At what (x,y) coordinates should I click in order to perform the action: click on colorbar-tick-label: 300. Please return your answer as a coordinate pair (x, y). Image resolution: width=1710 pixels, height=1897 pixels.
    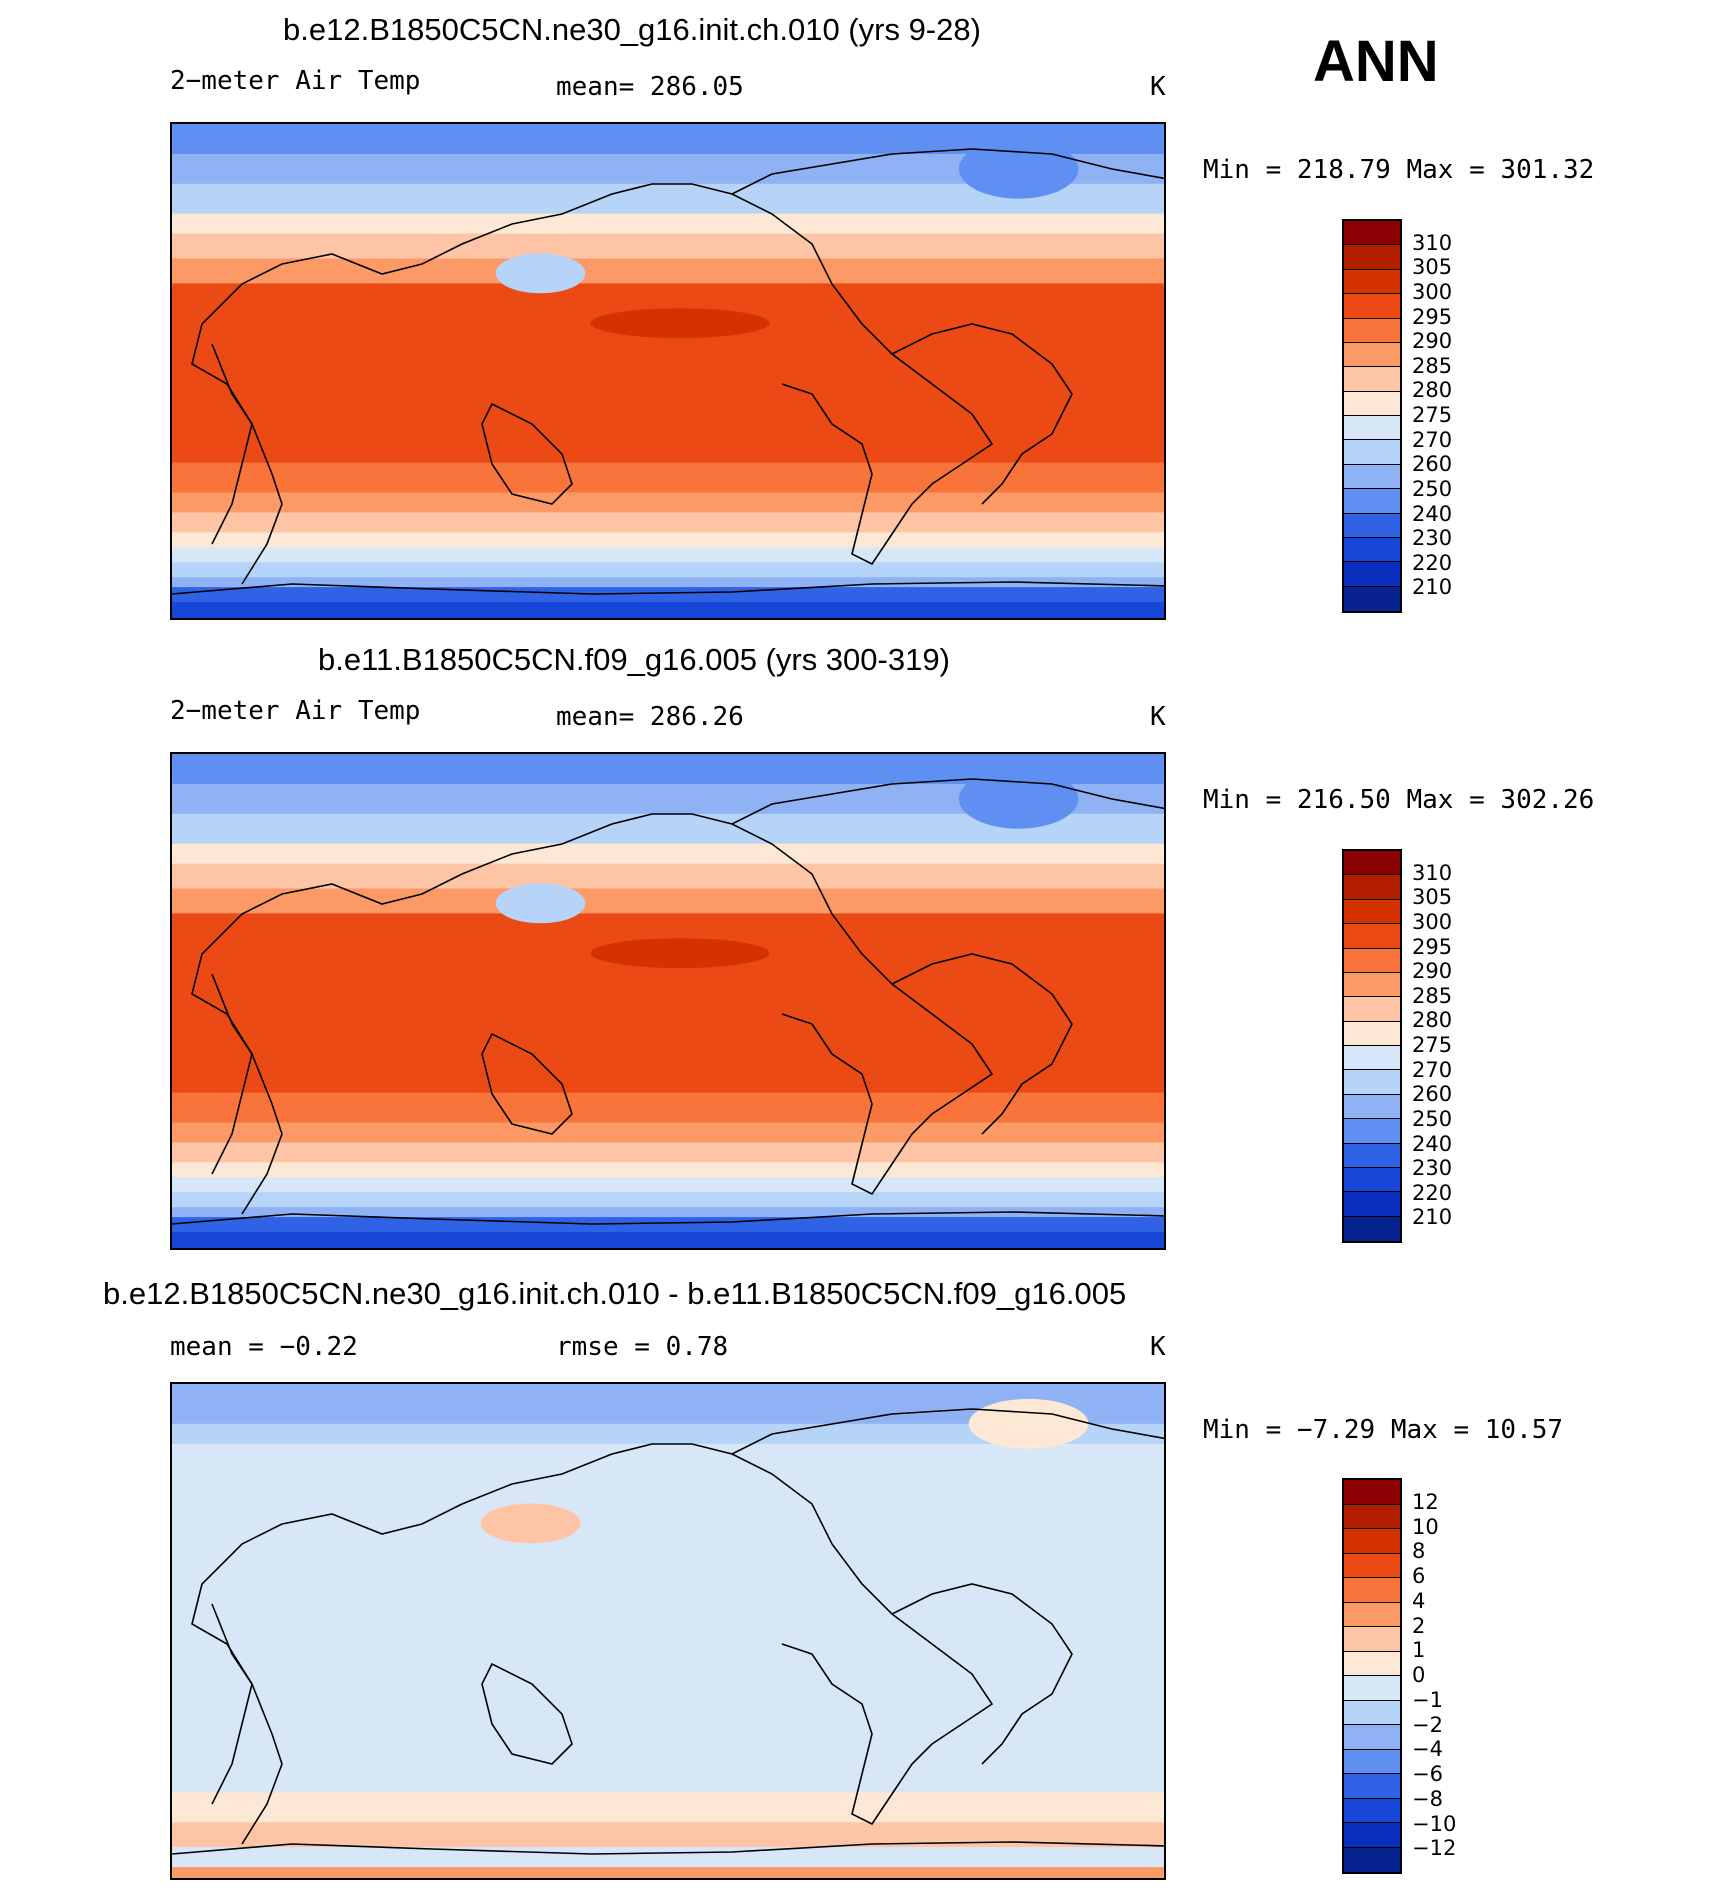
    Looking at the image, I should click on (1432, 921).